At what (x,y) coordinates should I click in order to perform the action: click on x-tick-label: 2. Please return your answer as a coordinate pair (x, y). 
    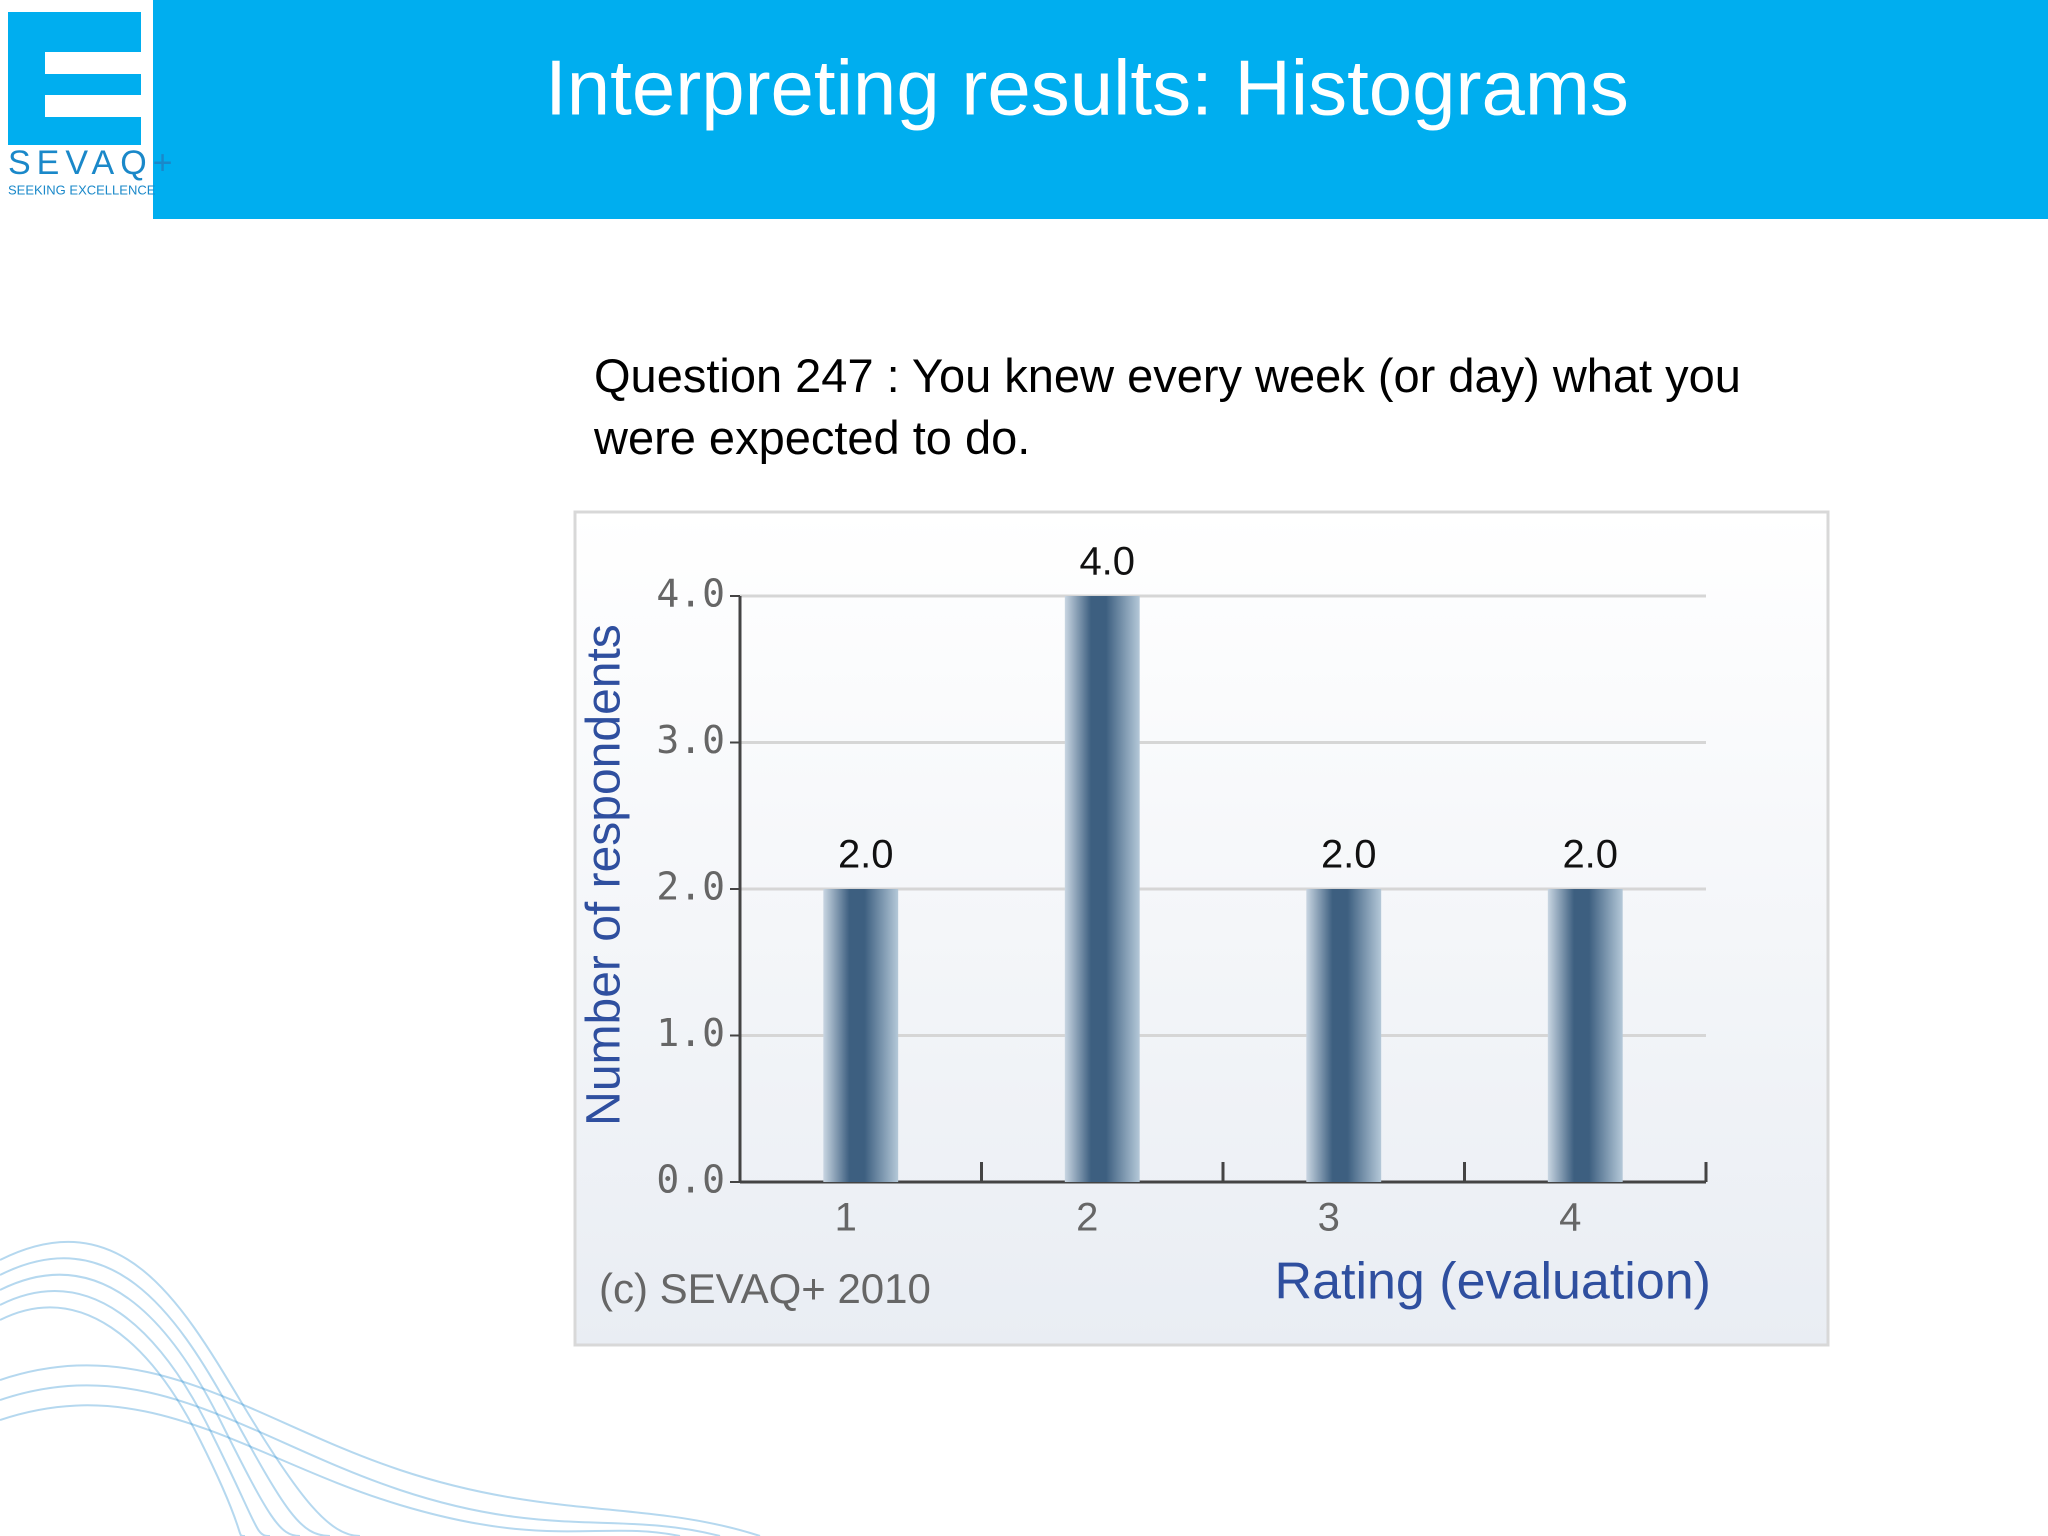
    Looking at the image, I should click on (1087, 1218).